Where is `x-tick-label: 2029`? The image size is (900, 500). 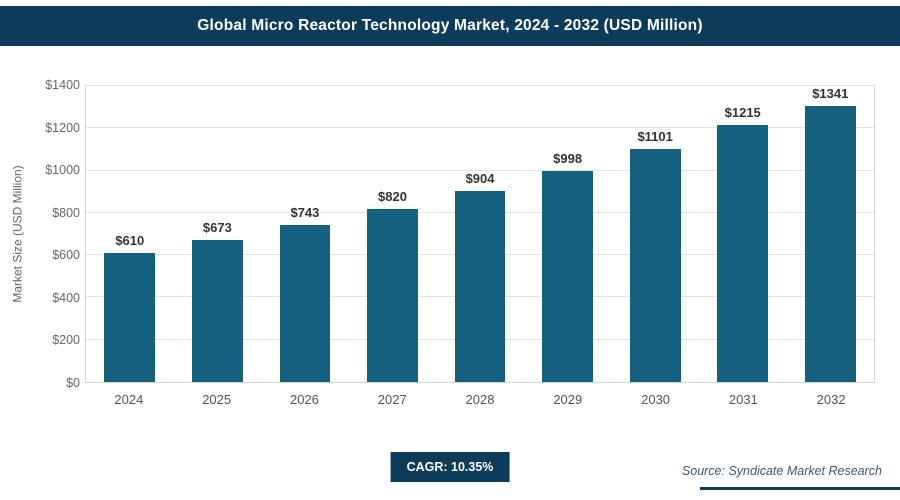
x-tick-label: 2029 is located at coordinates (568, 399).